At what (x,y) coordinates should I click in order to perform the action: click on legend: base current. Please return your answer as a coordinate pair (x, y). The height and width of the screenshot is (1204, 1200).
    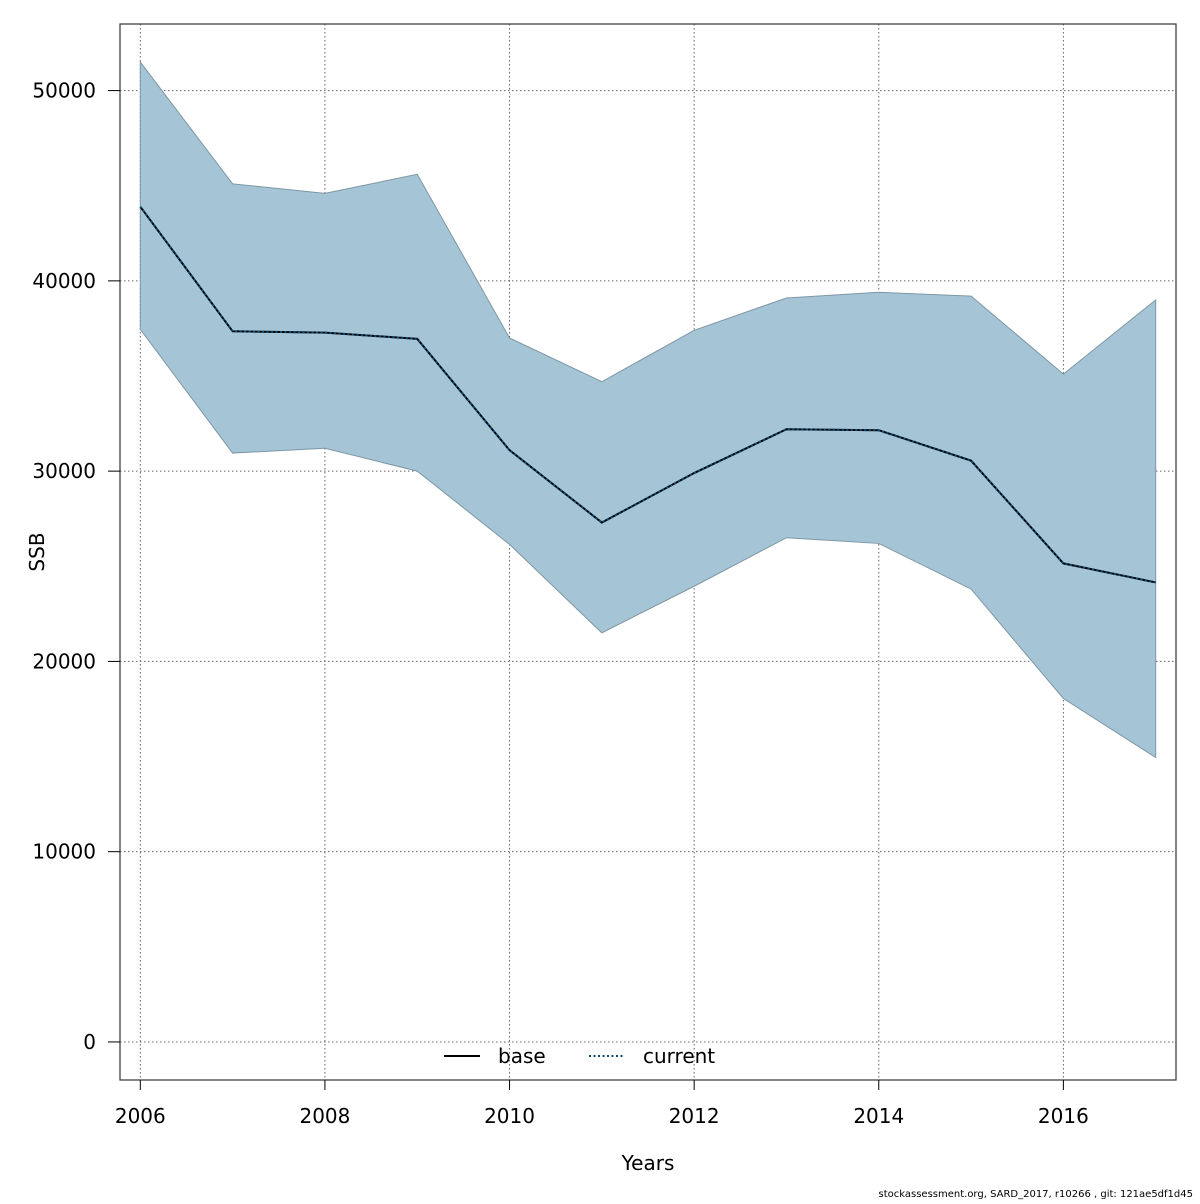
    Looking at the image, I should click on (579, 1056).